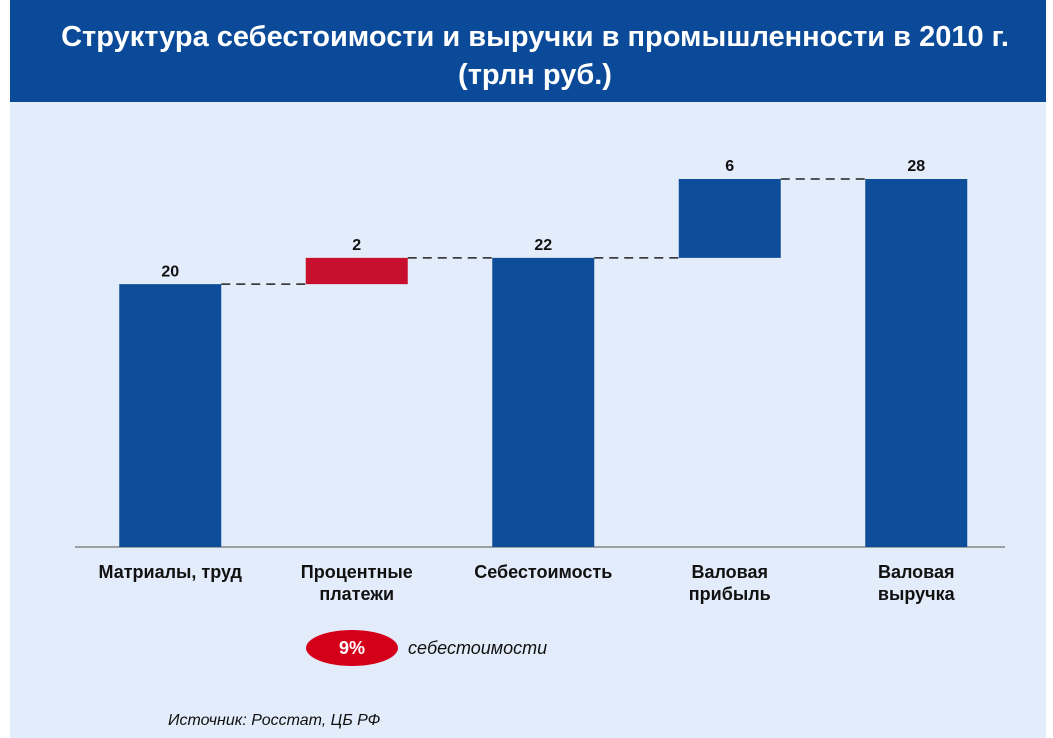 This screenshot has height=738, width=1053. Describe the element at coordinates (543, 245) in the screenshot. I see `value-label: 22` at that location.